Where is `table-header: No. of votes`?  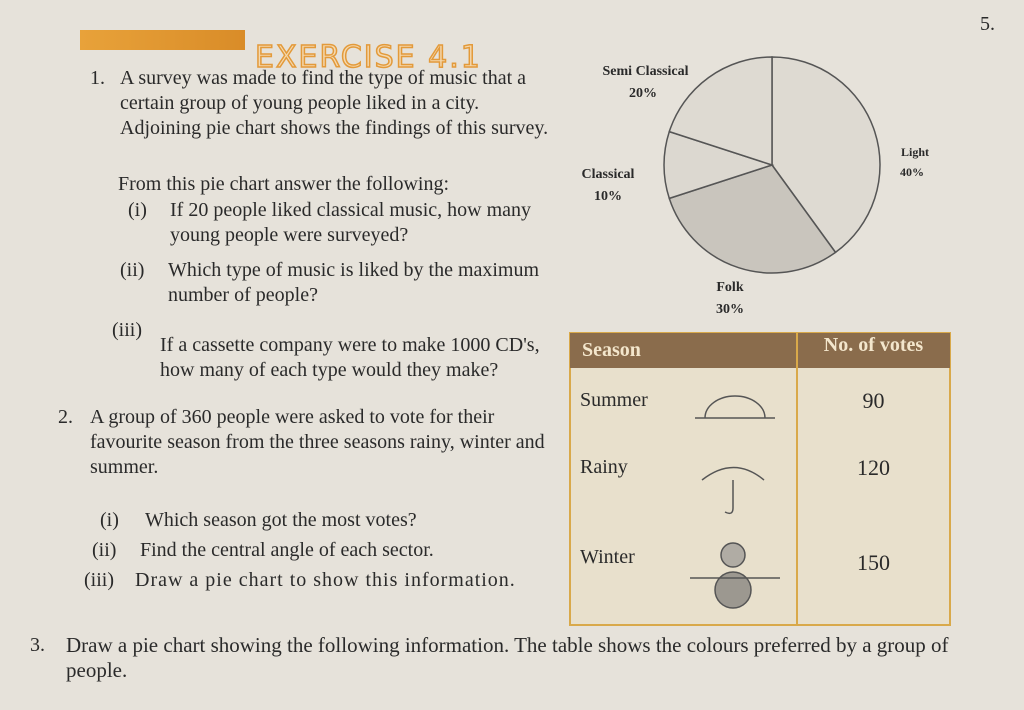
table-header: No. of votes is located at coordinates (873, 345).